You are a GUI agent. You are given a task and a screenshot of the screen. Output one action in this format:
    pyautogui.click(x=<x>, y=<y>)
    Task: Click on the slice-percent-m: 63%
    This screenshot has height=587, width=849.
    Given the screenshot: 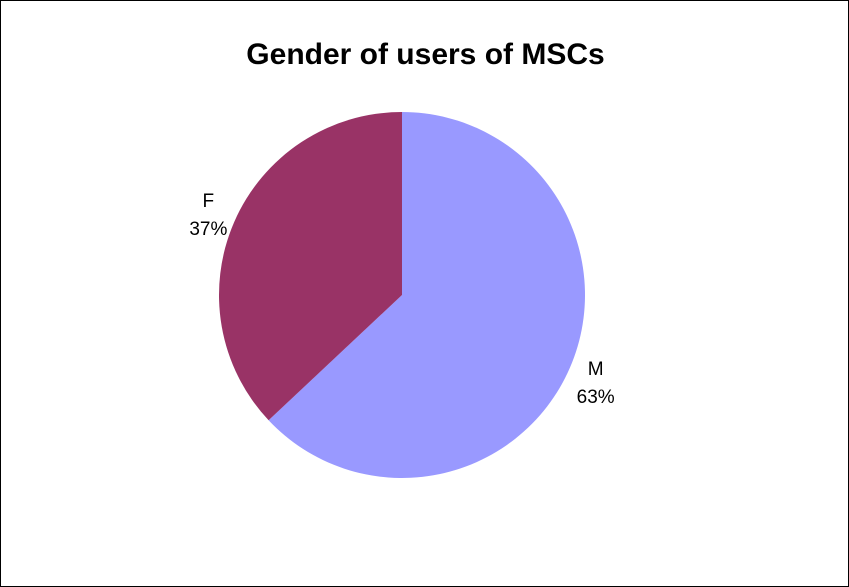 What is the action you would take?
    pyautogui.click(x=596, y=397)
    